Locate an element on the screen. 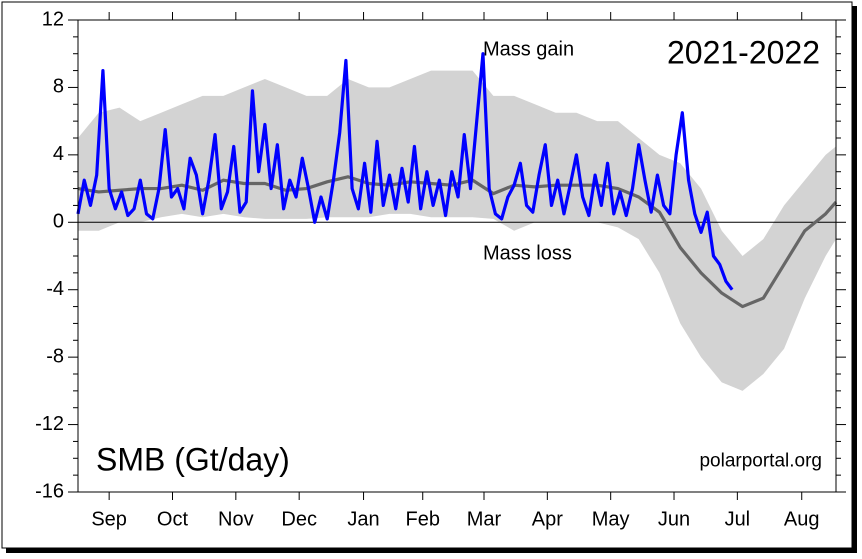 Image resolution: width=862 pixels, height=559 pixels. x-tick-label: Jul is located at coordinates (738, 519).